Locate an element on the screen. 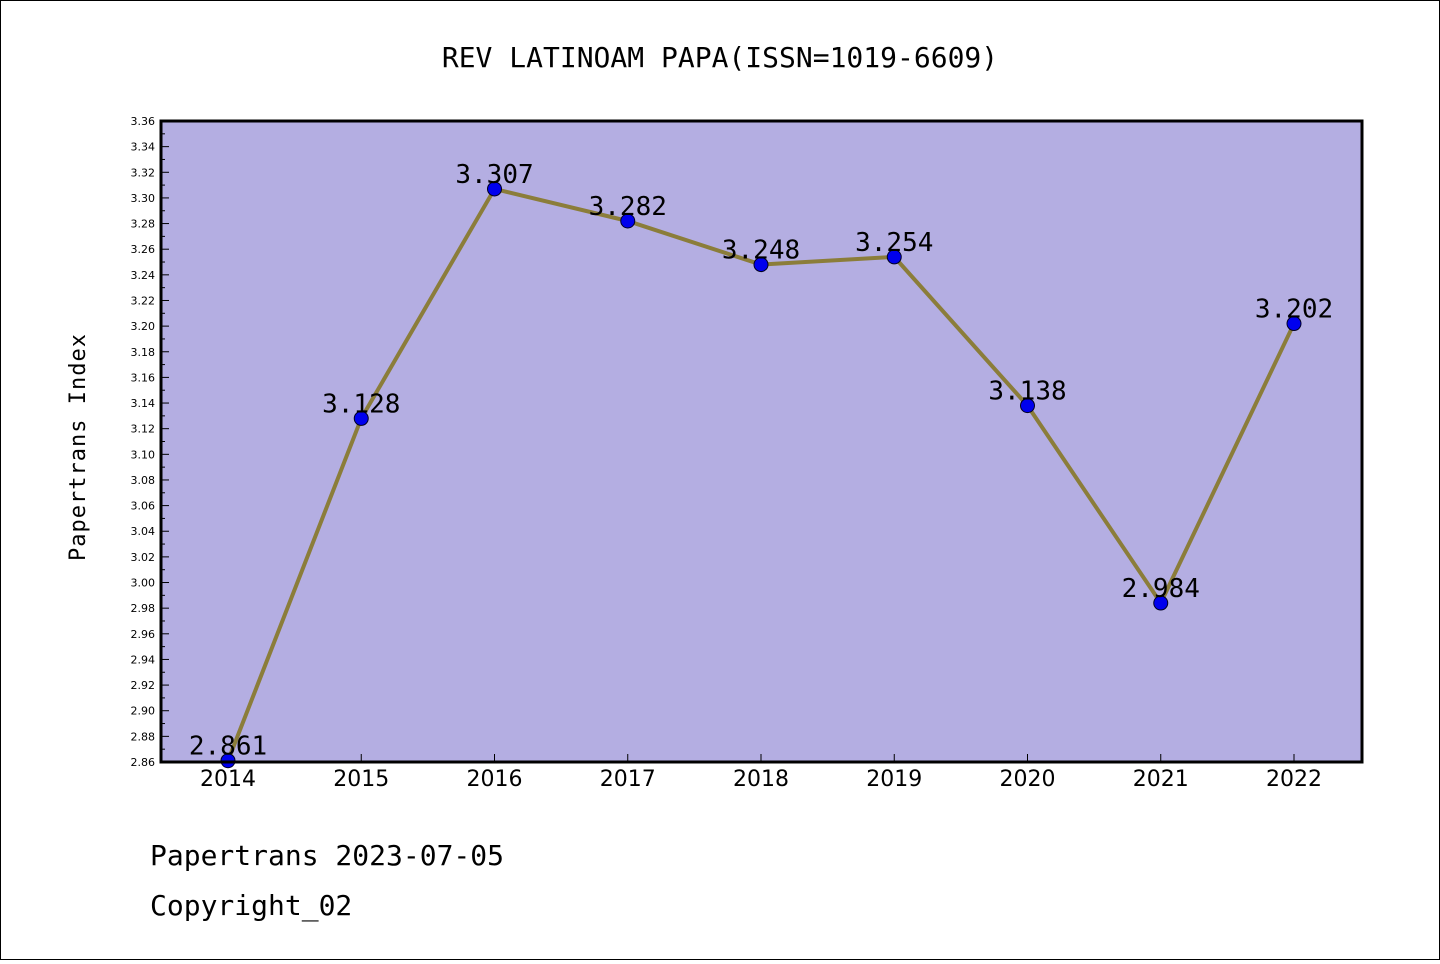 The width and height of the screenshot is (1440, 964). x-tick-label: 2018 is located at coordinates (761, 779).